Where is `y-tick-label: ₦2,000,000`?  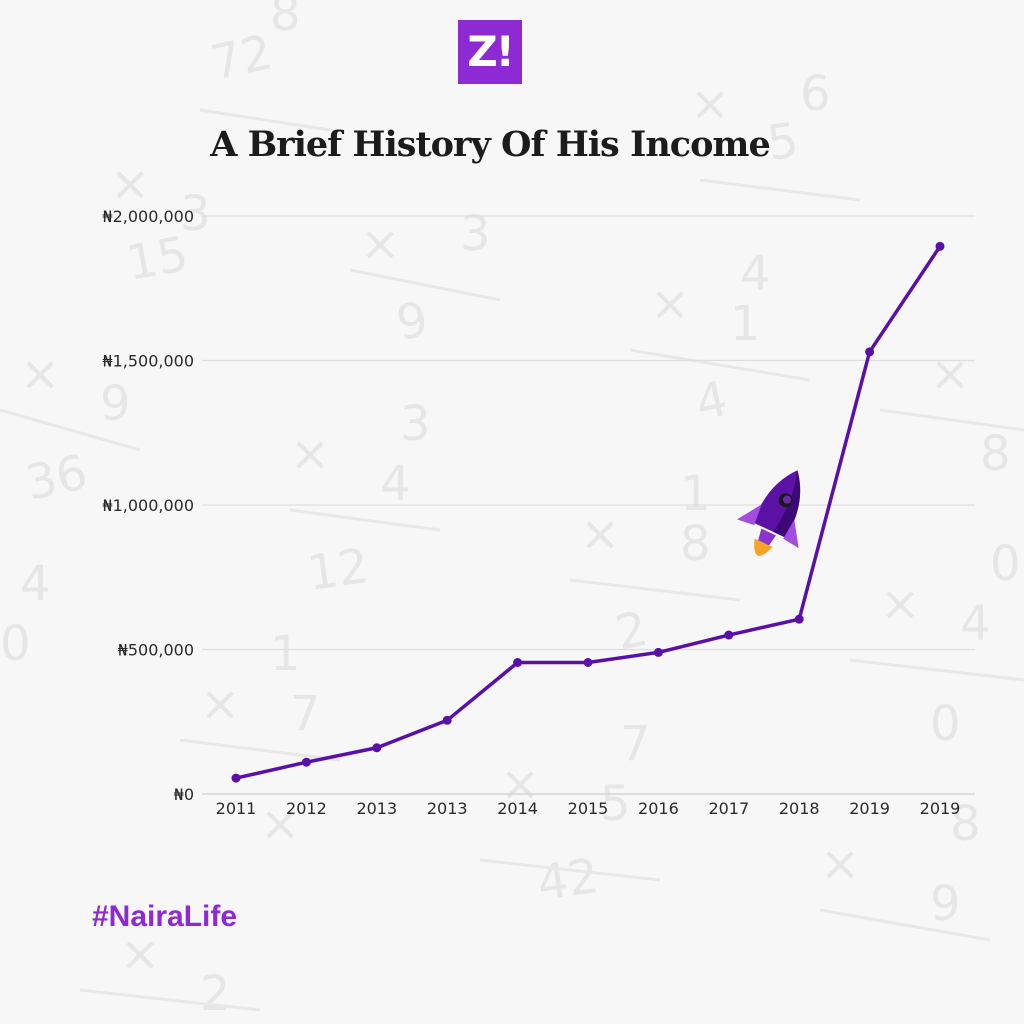
y-tick-label: ₦2,000,000 is located at coordinates (148, 216).